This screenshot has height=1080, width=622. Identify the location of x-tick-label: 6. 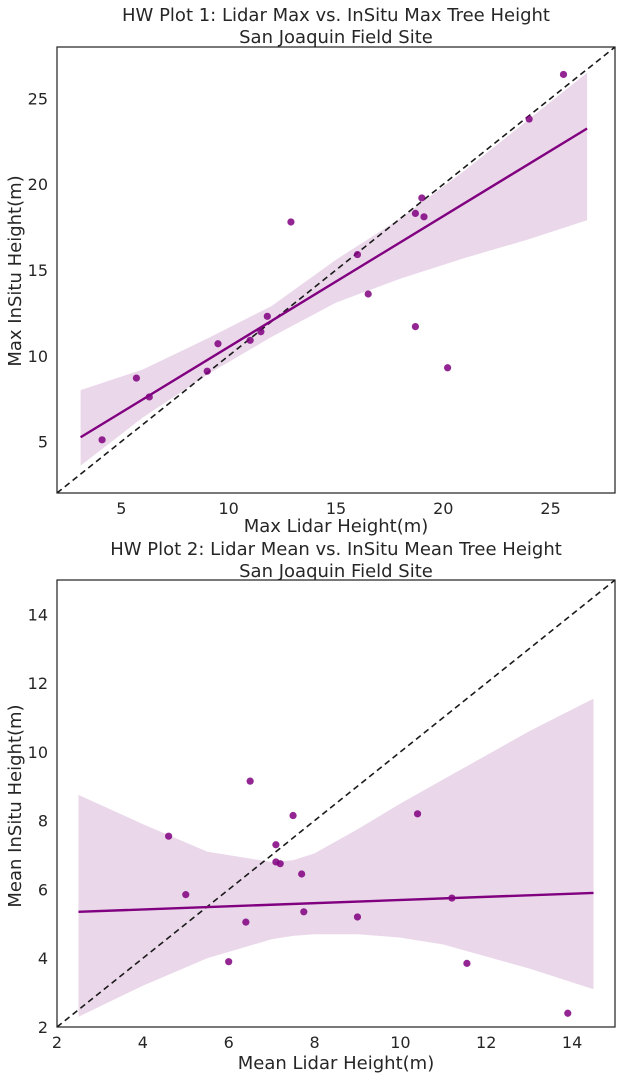
(229, 1042).